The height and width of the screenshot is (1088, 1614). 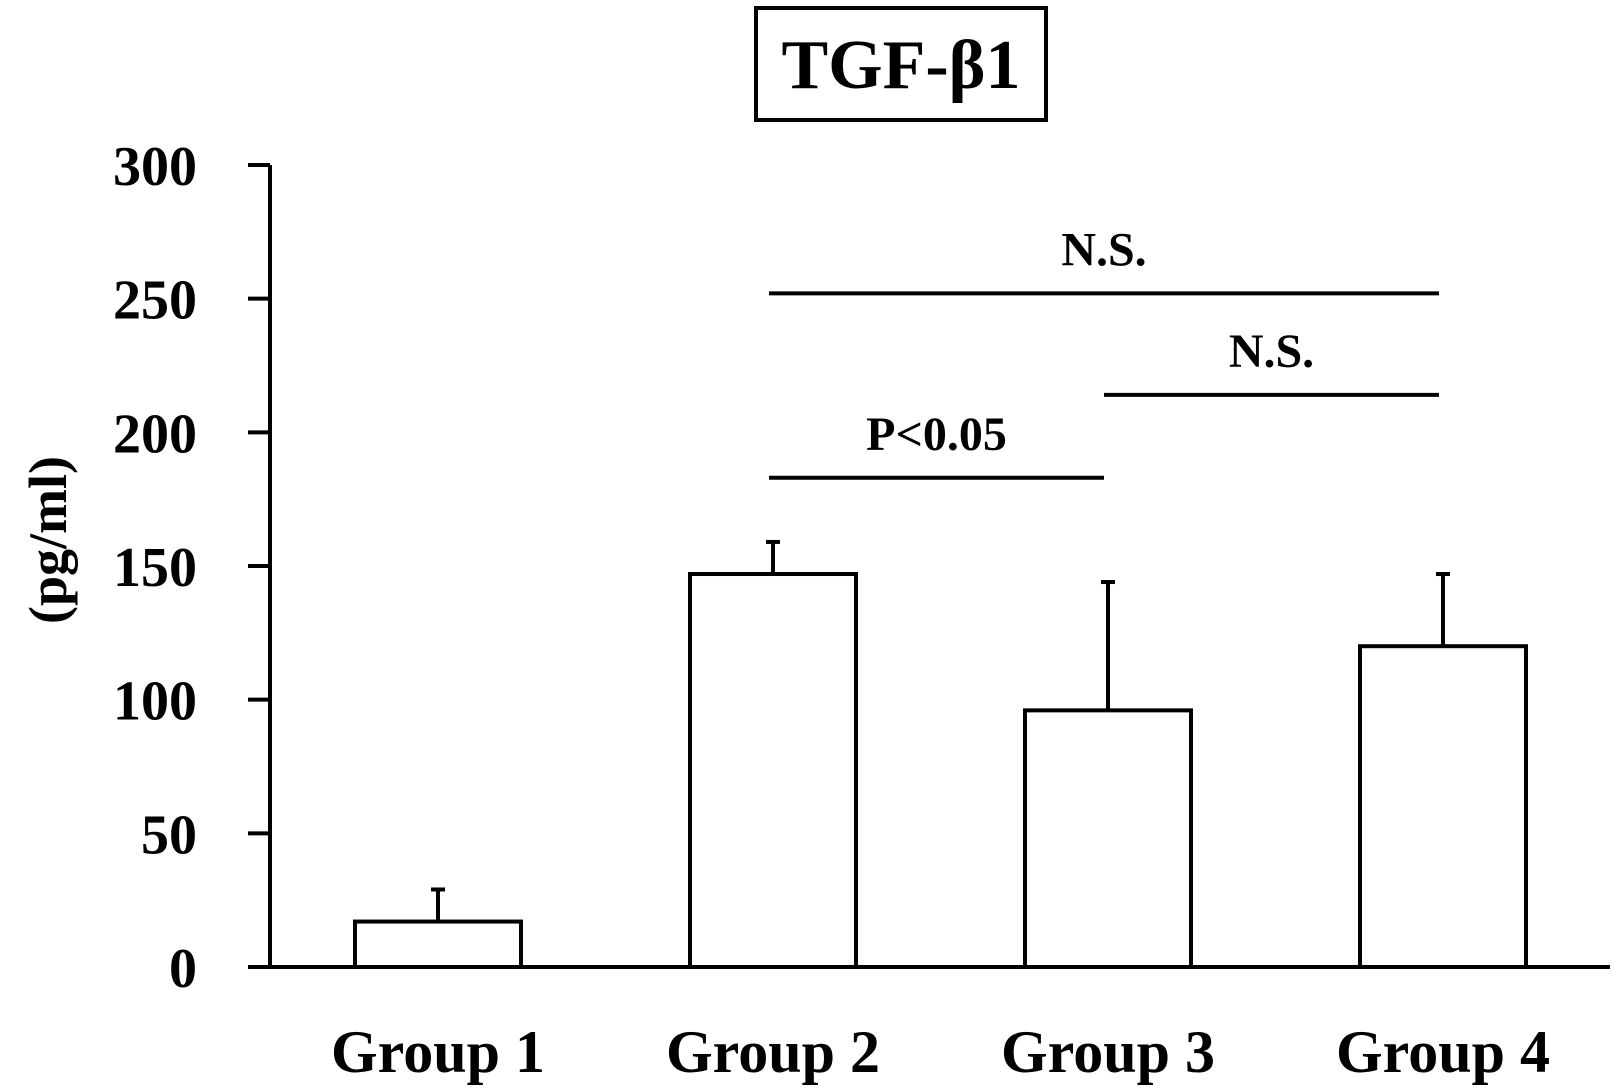 I want to click on y-axis-label: (pg/ml), so click(x=48, y=540).